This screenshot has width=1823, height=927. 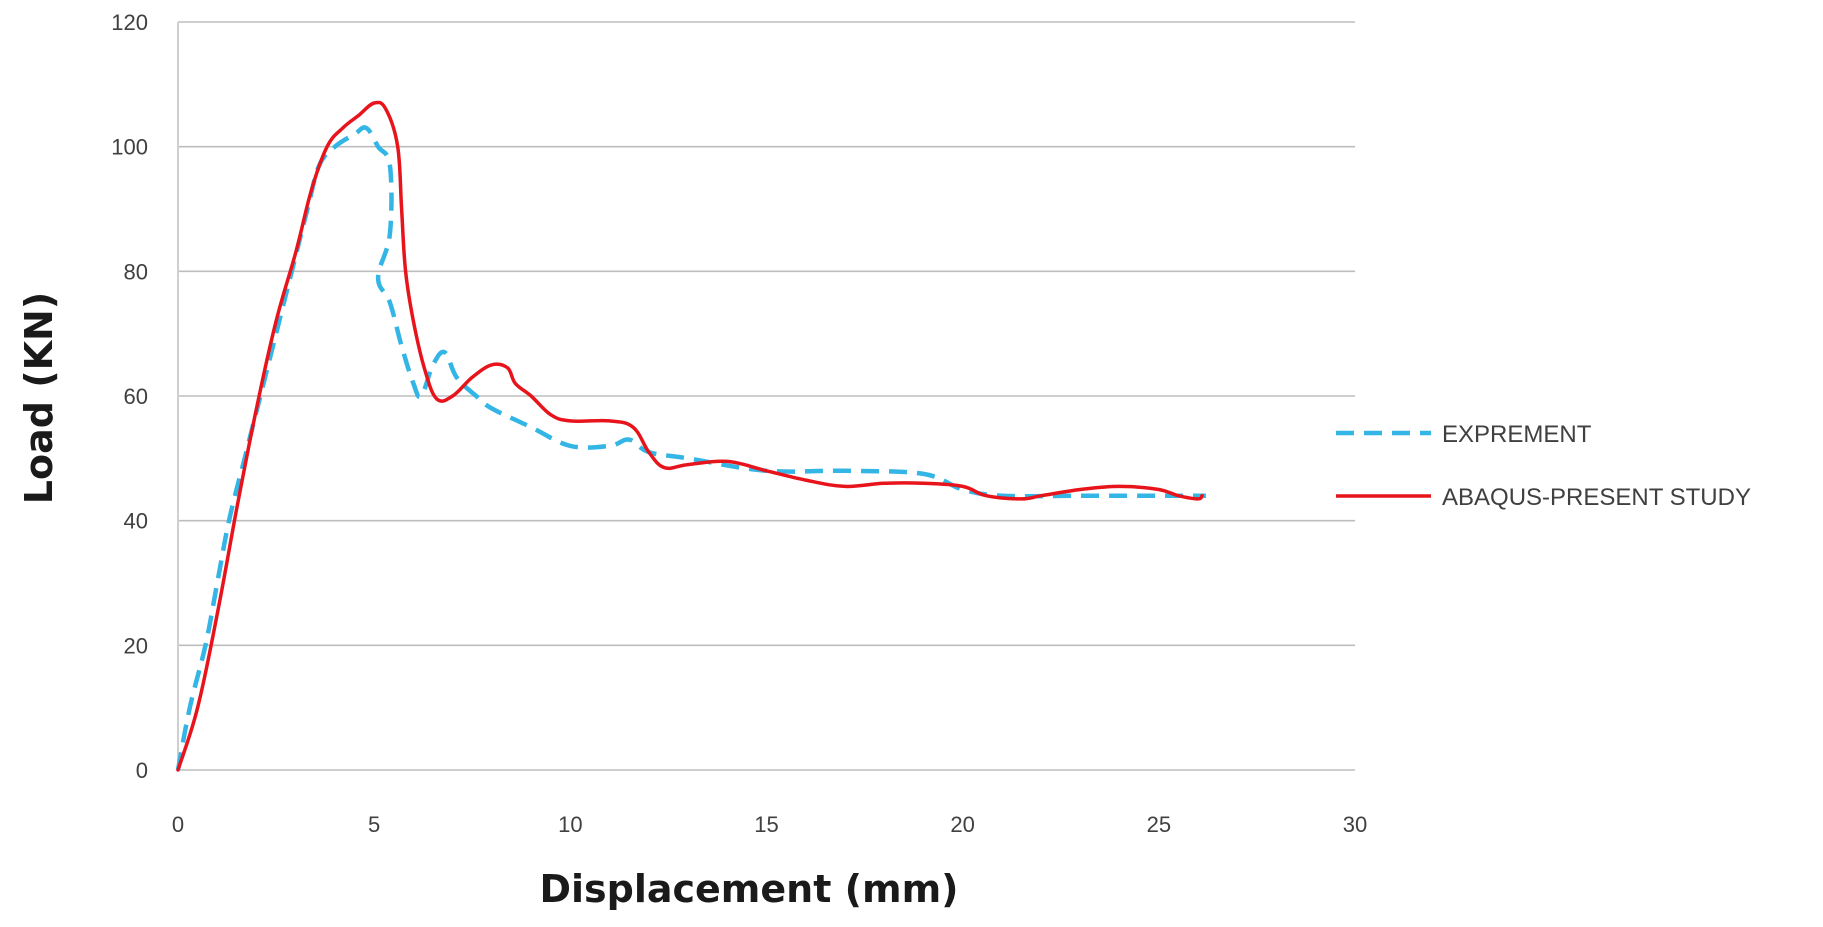 What do you see at coordinates (142, 770) in the screenshot?
I see `y-tick-label: 0` at bounding box center [142, 770].